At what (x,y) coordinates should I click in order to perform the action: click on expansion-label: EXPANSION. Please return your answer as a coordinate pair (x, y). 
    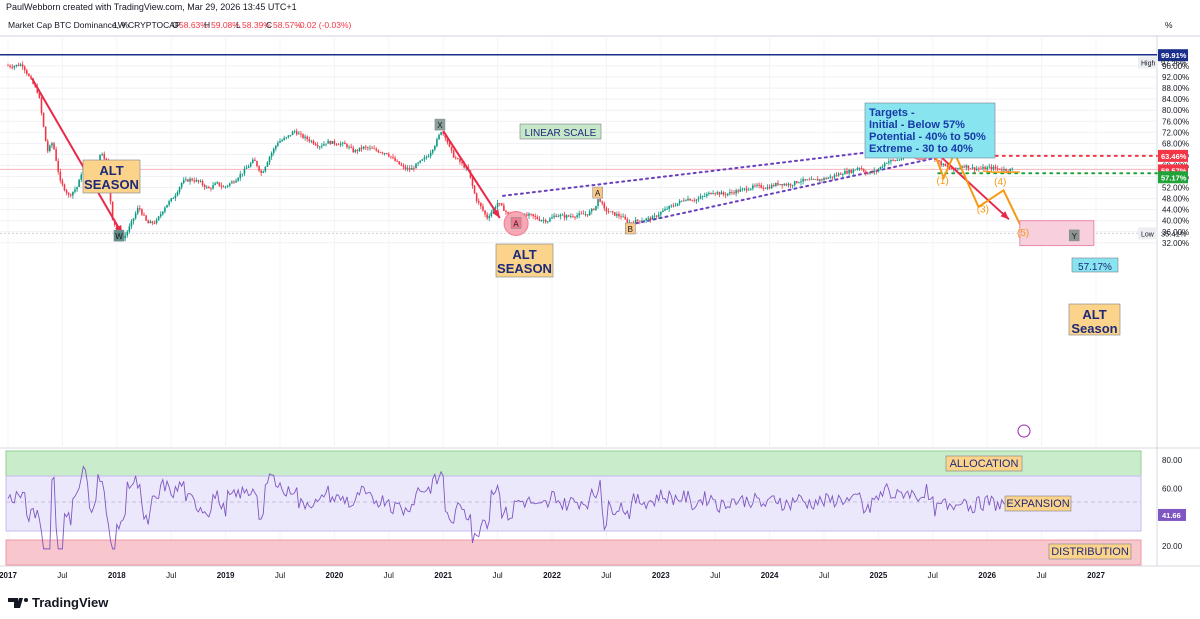
    Looking at the image, I should click on (1037, 504).